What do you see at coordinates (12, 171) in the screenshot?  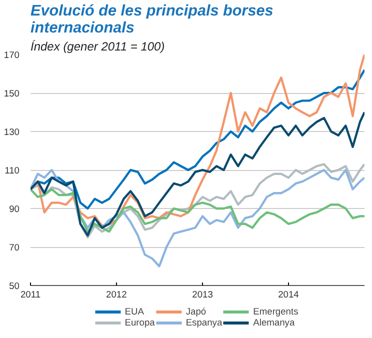 I see `y-tick-label: 110` at bounding box center [12, 171].